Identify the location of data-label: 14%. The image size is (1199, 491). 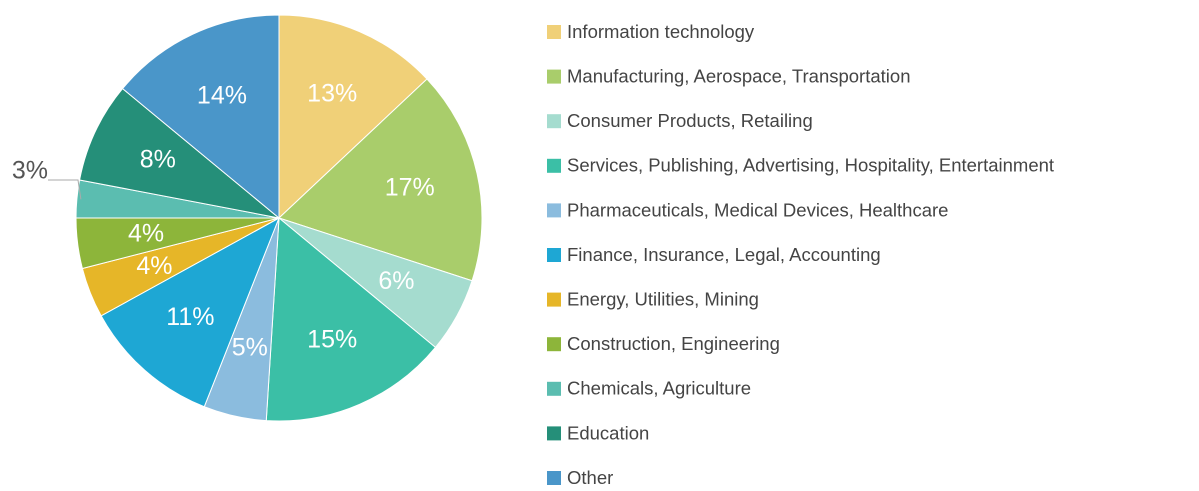
(222, 95).